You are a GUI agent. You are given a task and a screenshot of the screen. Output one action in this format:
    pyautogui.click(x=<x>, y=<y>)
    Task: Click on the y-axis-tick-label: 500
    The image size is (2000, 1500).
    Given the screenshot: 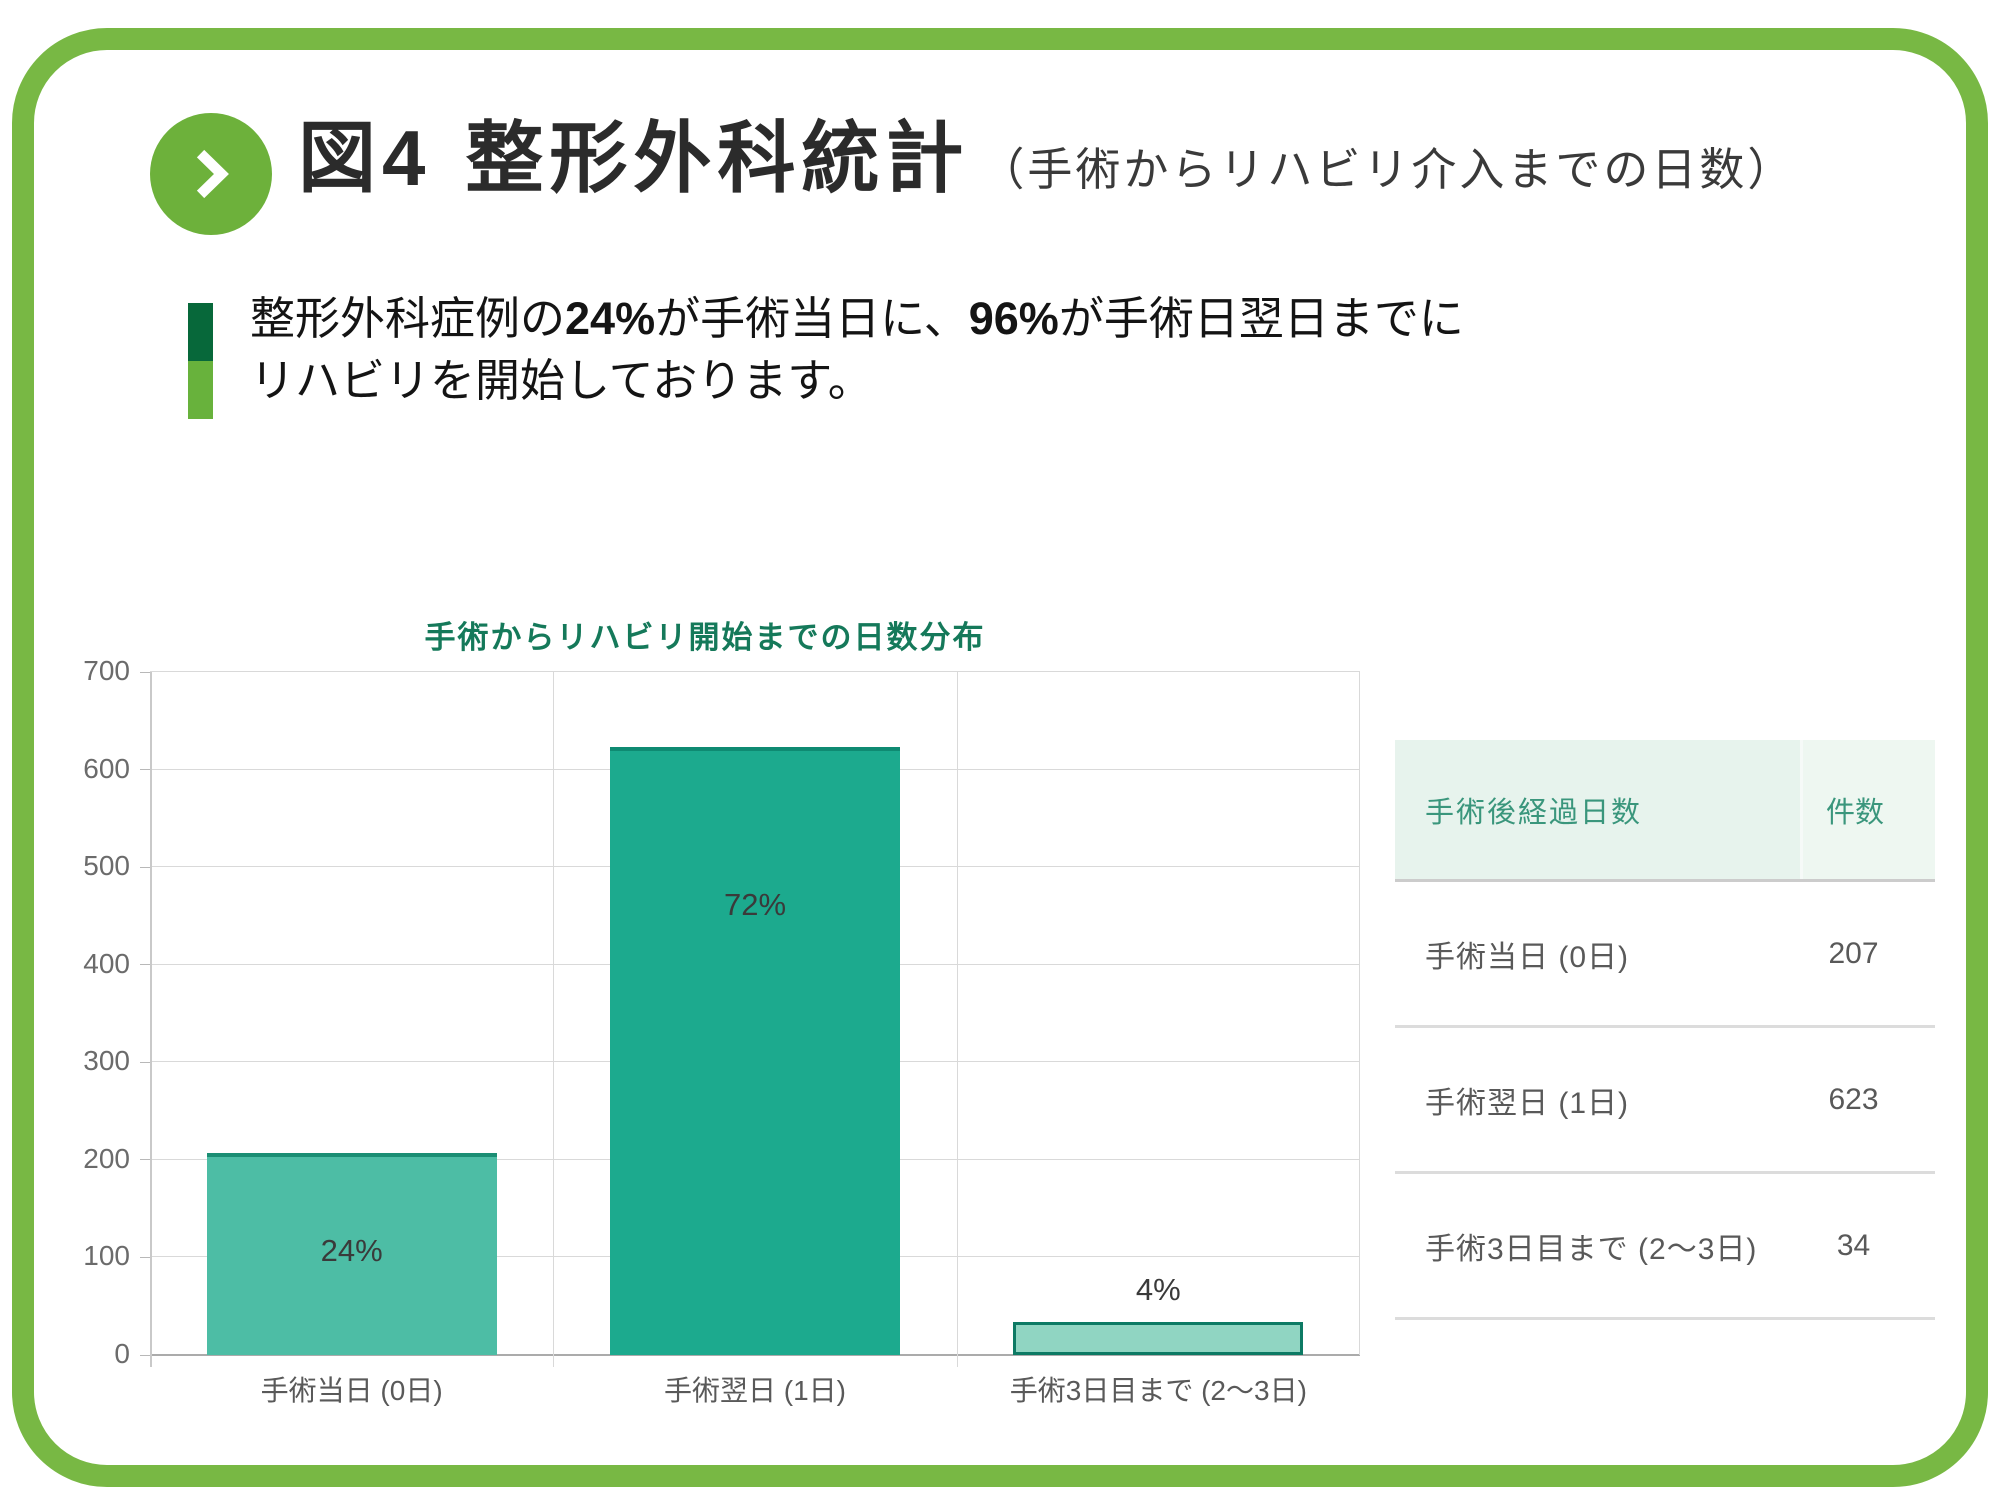 What is the action you would take?
    pyautogui.click(x=106, y=866)
    